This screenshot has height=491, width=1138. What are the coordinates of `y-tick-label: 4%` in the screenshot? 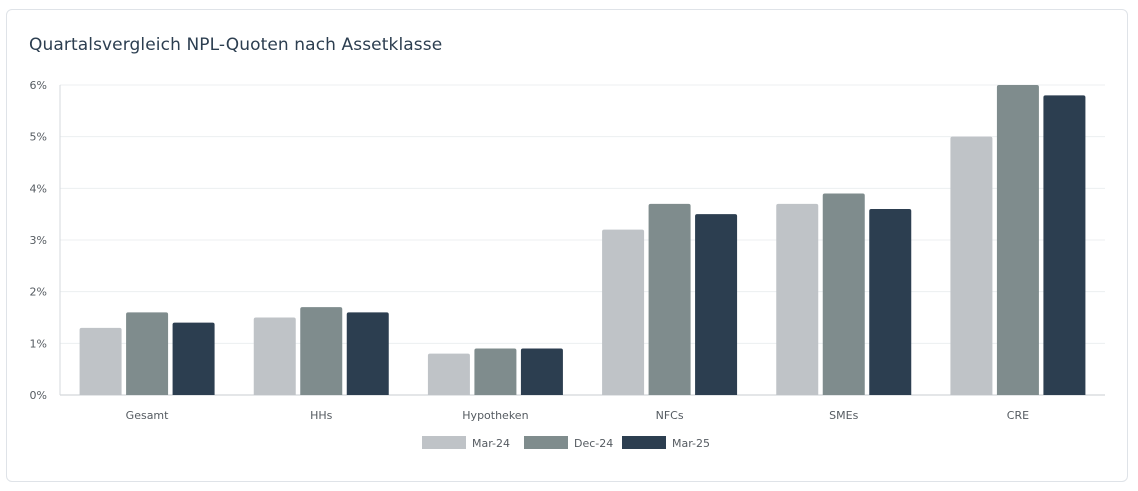 It's located at (38, 188).